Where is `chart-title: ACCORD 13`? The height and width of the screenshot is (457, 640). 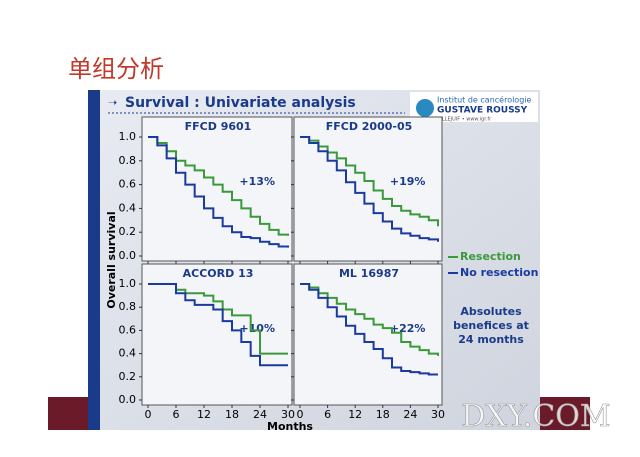
chart-title: ACCORD 13 is located at coordinates (218, 273).